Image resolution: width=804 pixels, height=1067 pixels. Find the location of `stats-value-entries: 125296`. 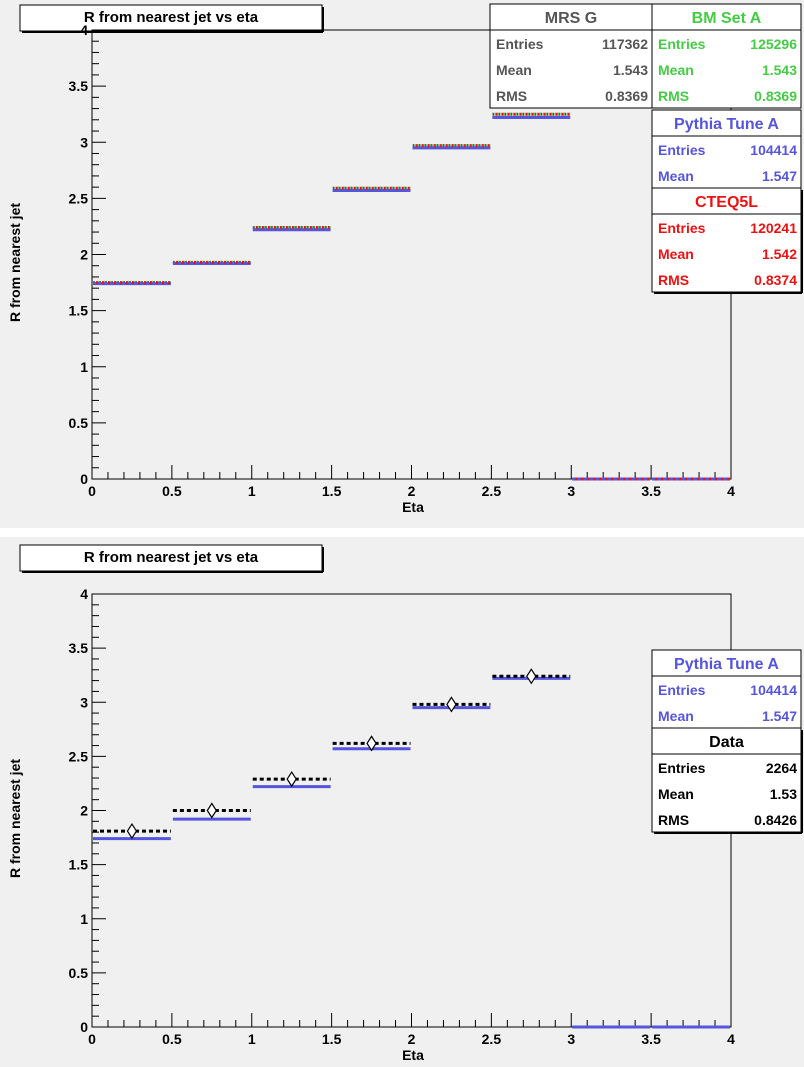

stats-value-entries: 125296 is located at coordinates (773, 44).